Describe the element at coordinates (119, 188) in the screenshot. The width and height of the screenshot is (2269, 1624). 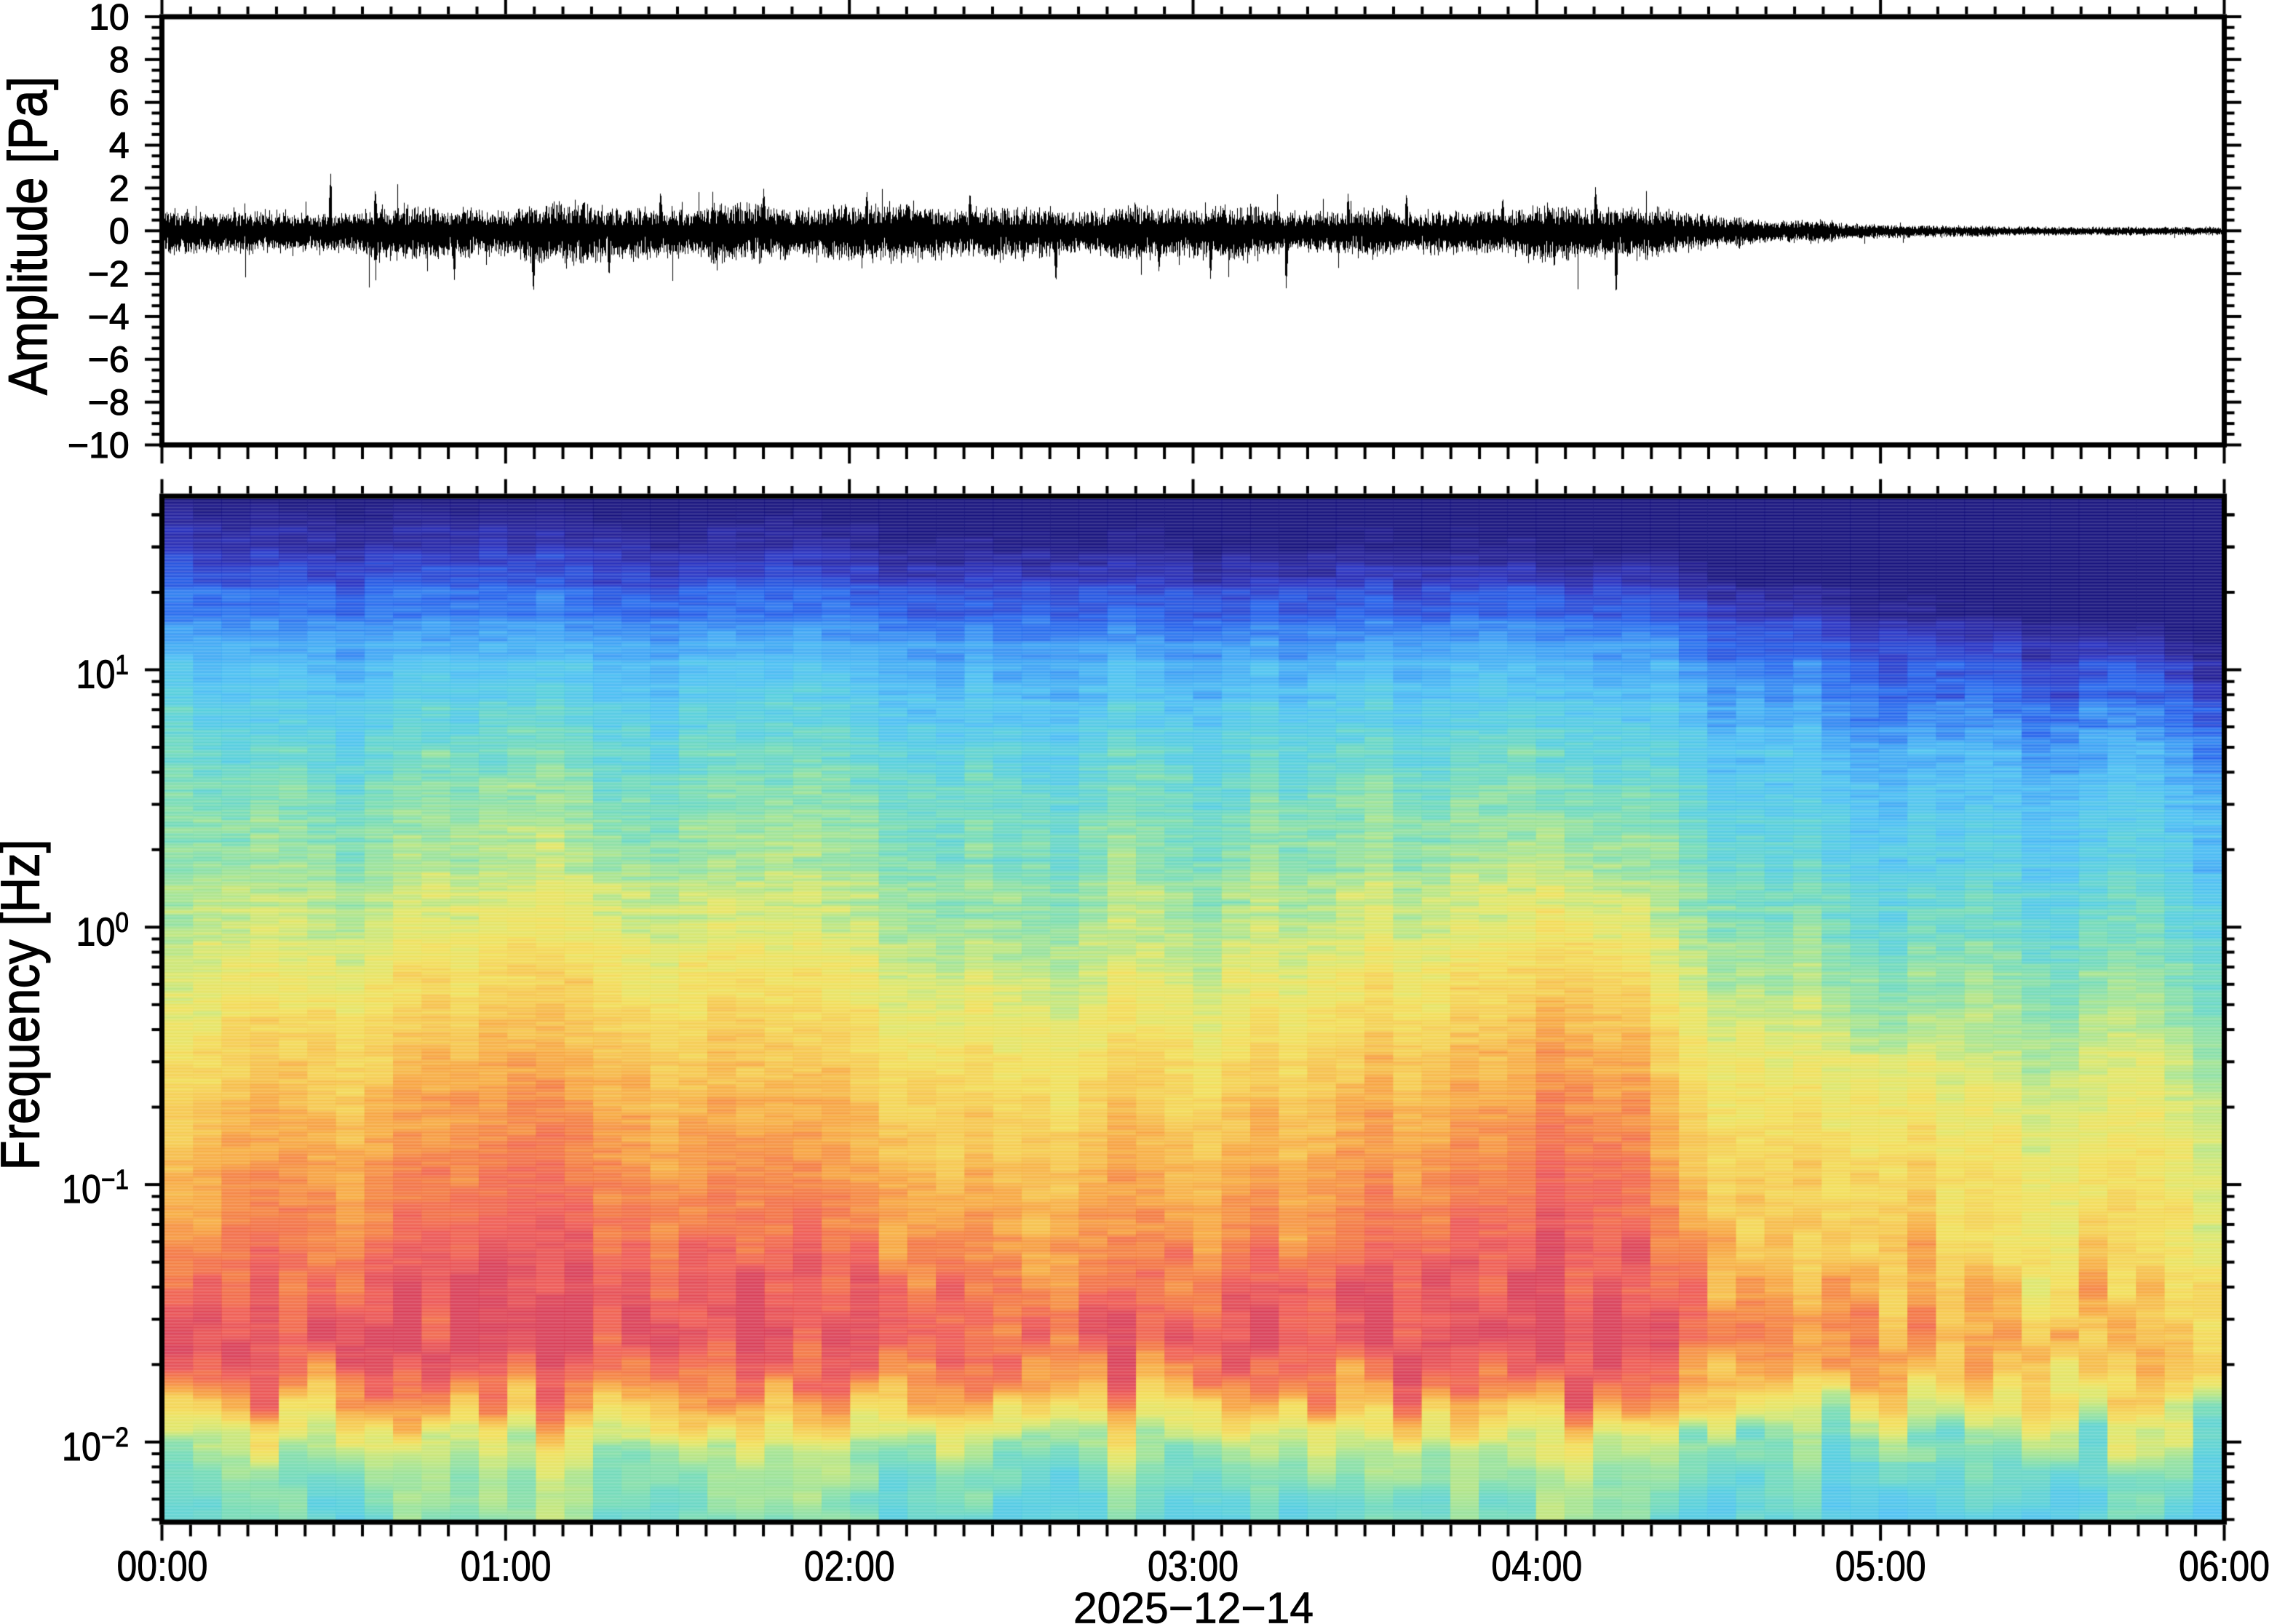
I see `svg-text: 2` at that location.